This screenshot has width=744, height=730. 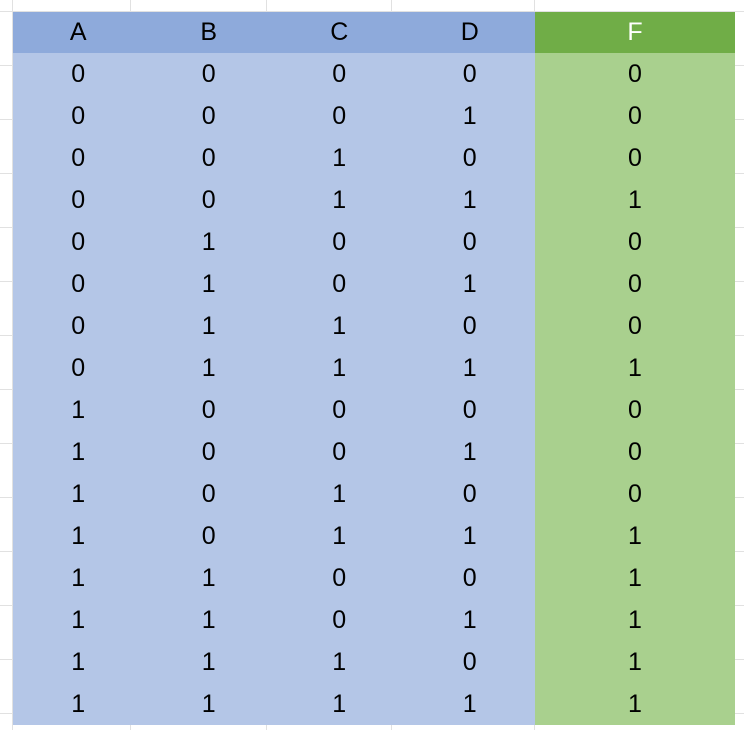 I want to click on header-cell-a: A, so click(x=78, y=32).